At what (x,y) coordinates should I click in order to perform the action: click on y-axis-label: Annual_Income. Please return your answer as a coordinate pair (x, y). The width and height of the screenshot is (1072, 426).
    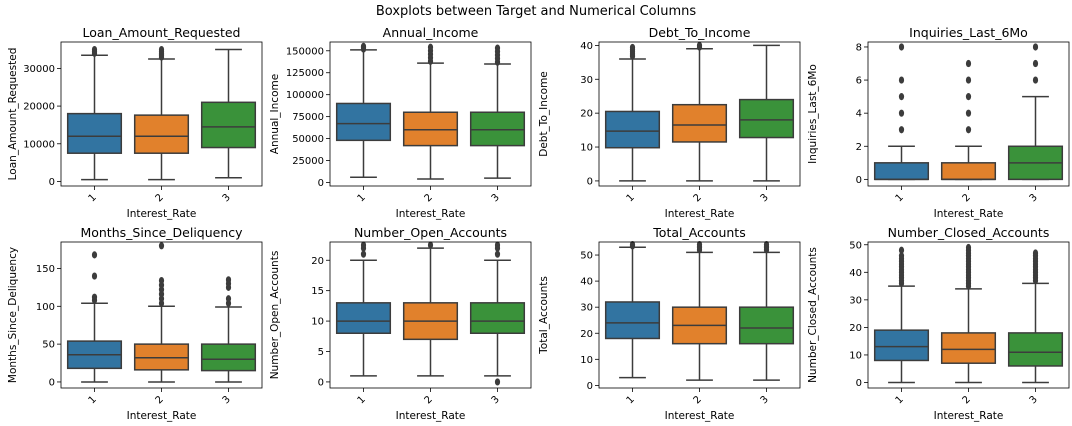
    Looking at the image, I should click on (275, 114).